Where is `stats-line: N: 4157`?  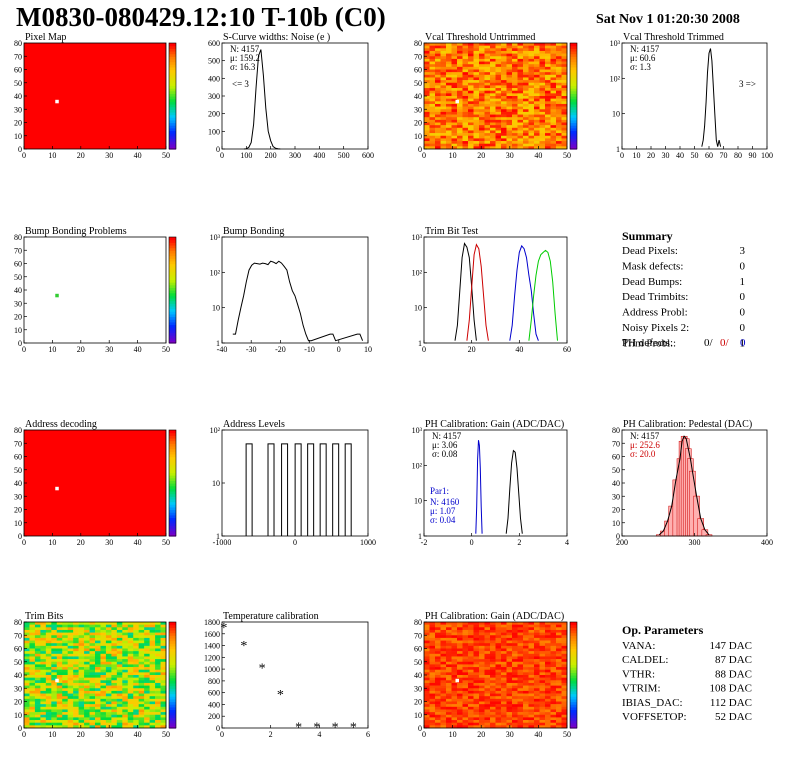 stats-line: N: 4157 is located at coordinates (645, 436).